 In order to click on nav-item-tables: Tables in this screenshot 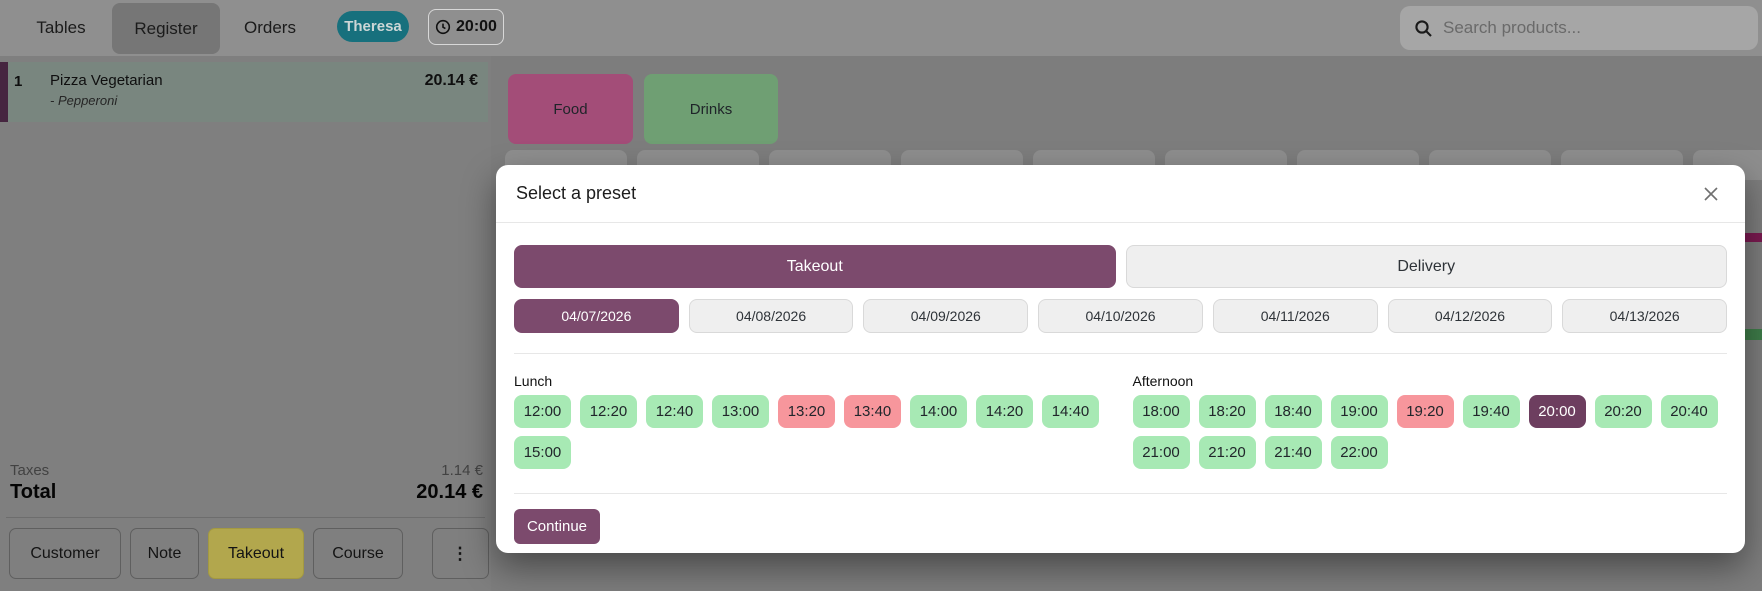, I will do `click(61, 28)`.